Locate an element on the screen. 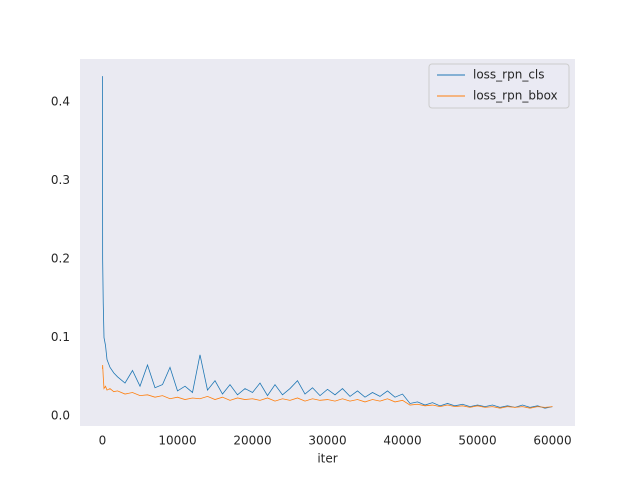 Image resolution: width=640 pixels, height=480 pixels. y-tick-label: 0.2 is located at coordinates (60, 259).